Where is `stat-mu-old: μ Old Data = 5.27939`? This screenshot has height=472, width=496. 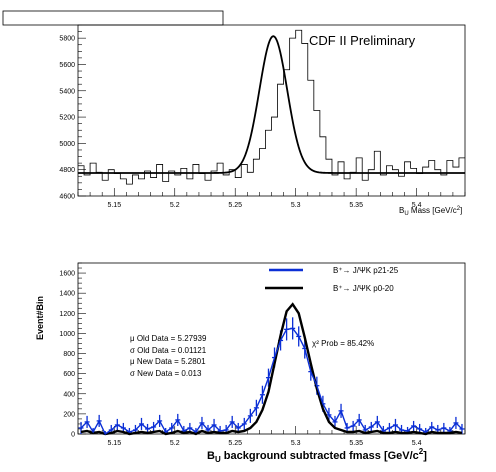 stat-mu-old: μ Old Data = 5.27939 is located at coordinates (168, 338).